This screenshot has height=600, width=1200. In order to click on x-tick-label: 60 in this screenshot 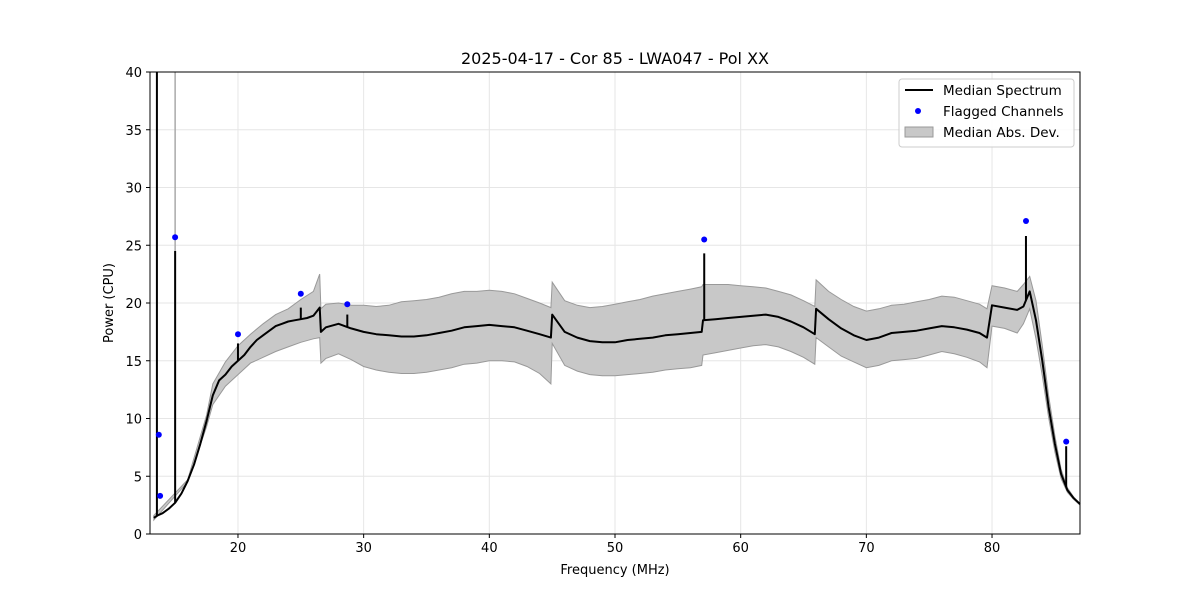, I will do `click(740, 548)`.